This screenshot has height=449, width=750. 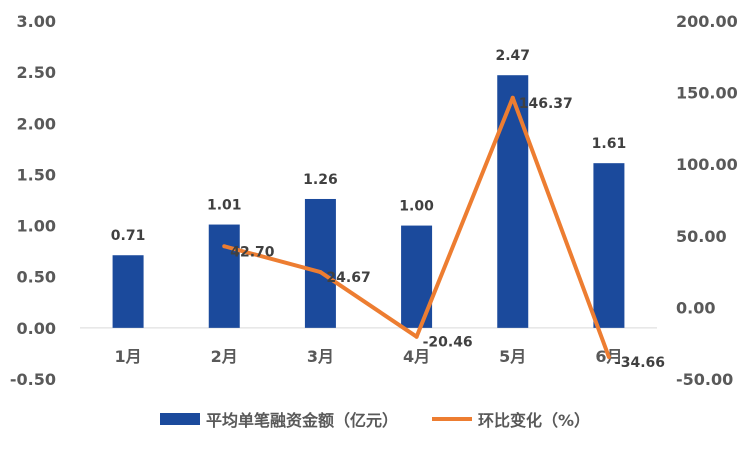 I want to click on legend-label-bar: 平均单笔融资金额（亿元）, so click(x=301, y=420).